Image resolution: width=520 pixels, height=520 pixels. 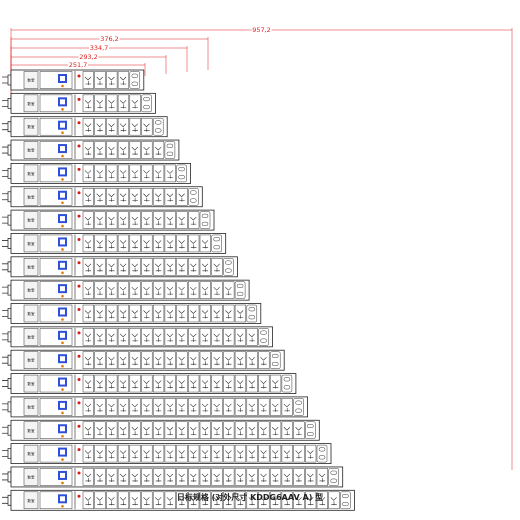 What do you see at coordinates (250, 497) in the screenshot?
I see `diagram-caption: 日标规格 (对外尺寸 KDDG6AAV A) 型` at bounding box center [250, 497].